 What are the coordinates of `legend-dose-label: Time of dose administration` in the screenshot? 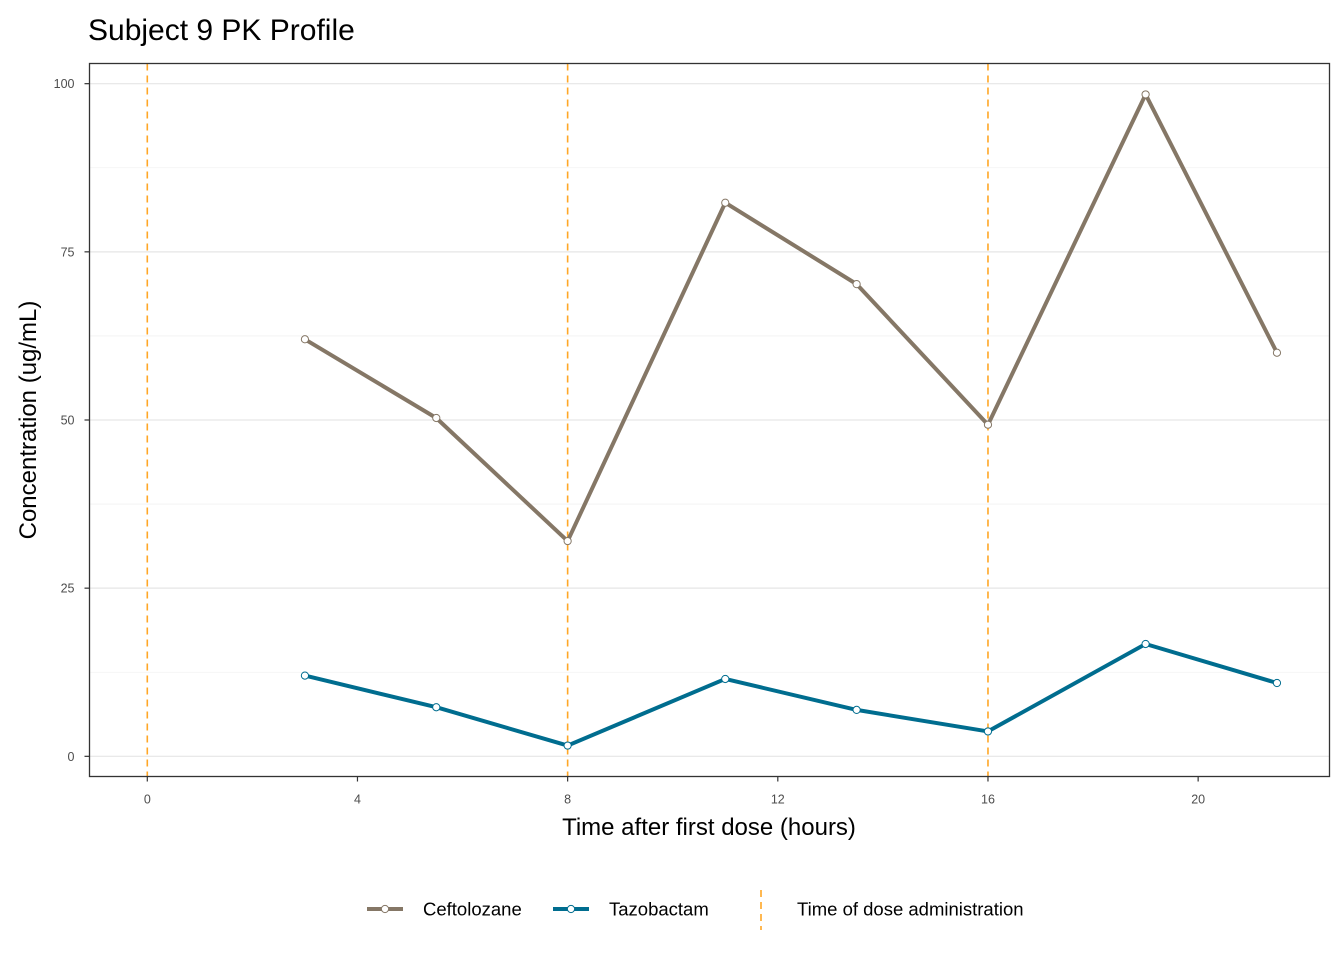 It's located at (910, 909).